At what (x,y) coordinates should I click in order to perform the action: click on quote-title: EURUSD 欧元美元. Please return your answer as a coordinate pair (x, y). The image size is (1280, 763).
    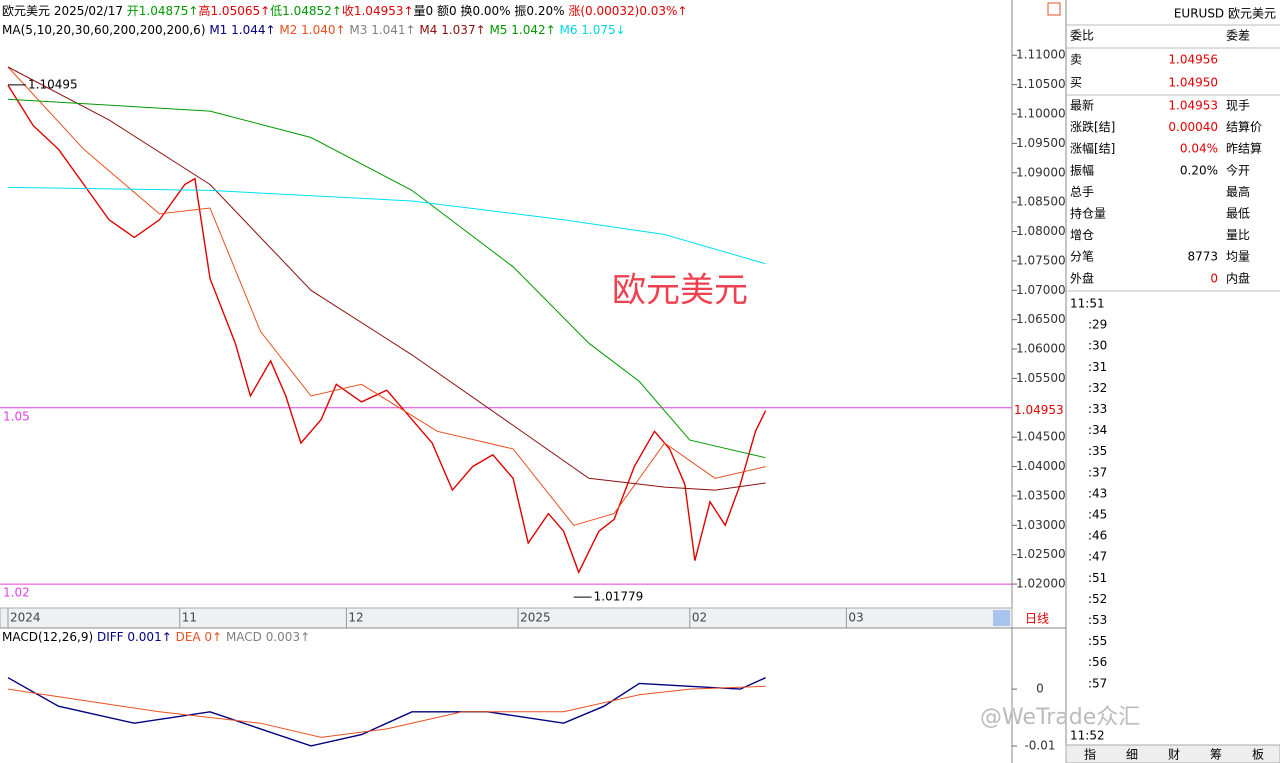
    Looking at the image, I should click on (1225, 14).